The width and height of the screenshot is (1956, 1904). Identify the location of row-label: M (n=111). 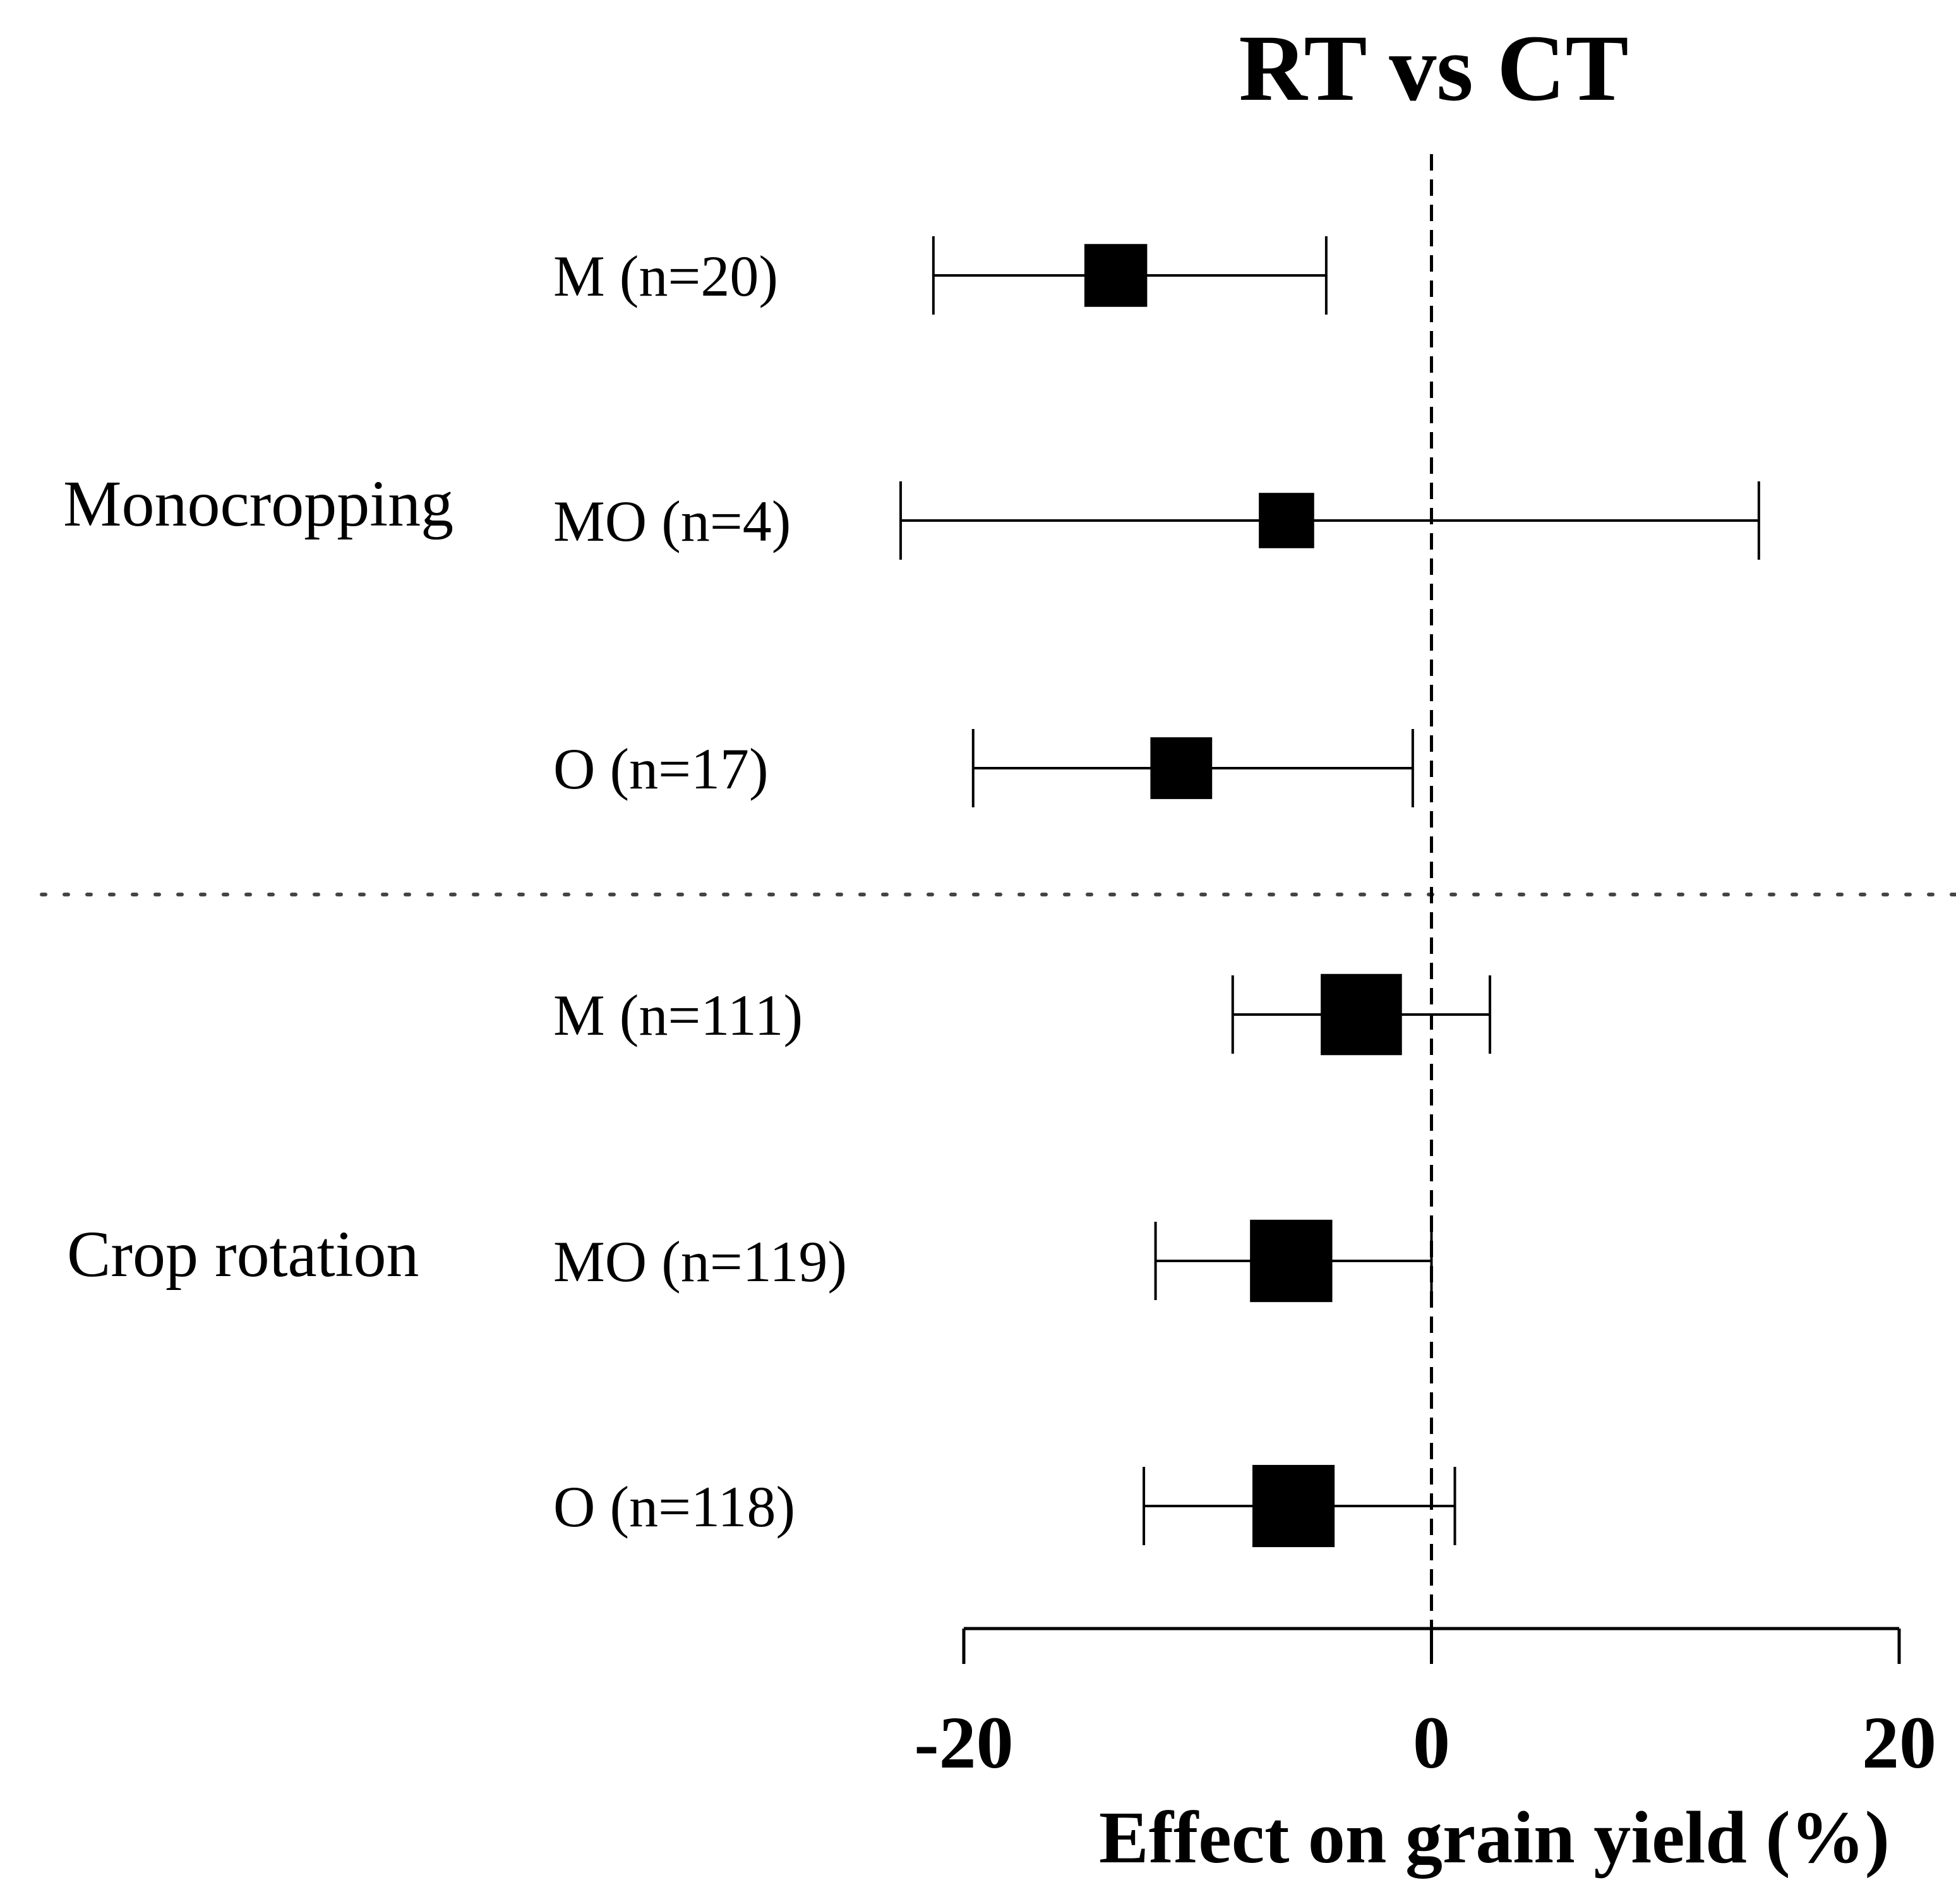
(678, 1015).